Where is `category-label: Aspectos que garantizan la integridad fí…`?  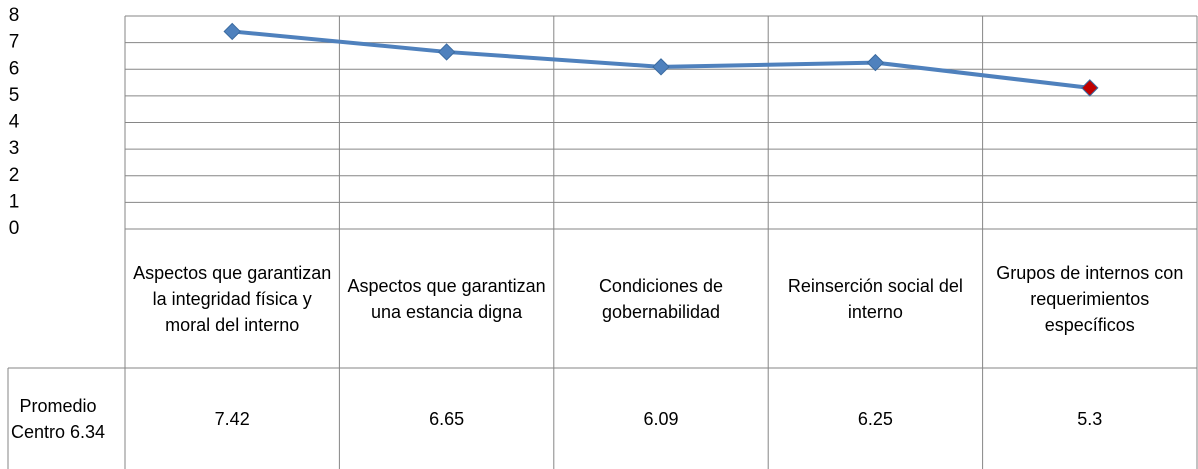
category-label: Aspectos que garantizan la integridad fí… is located at coordinates (232, 298).